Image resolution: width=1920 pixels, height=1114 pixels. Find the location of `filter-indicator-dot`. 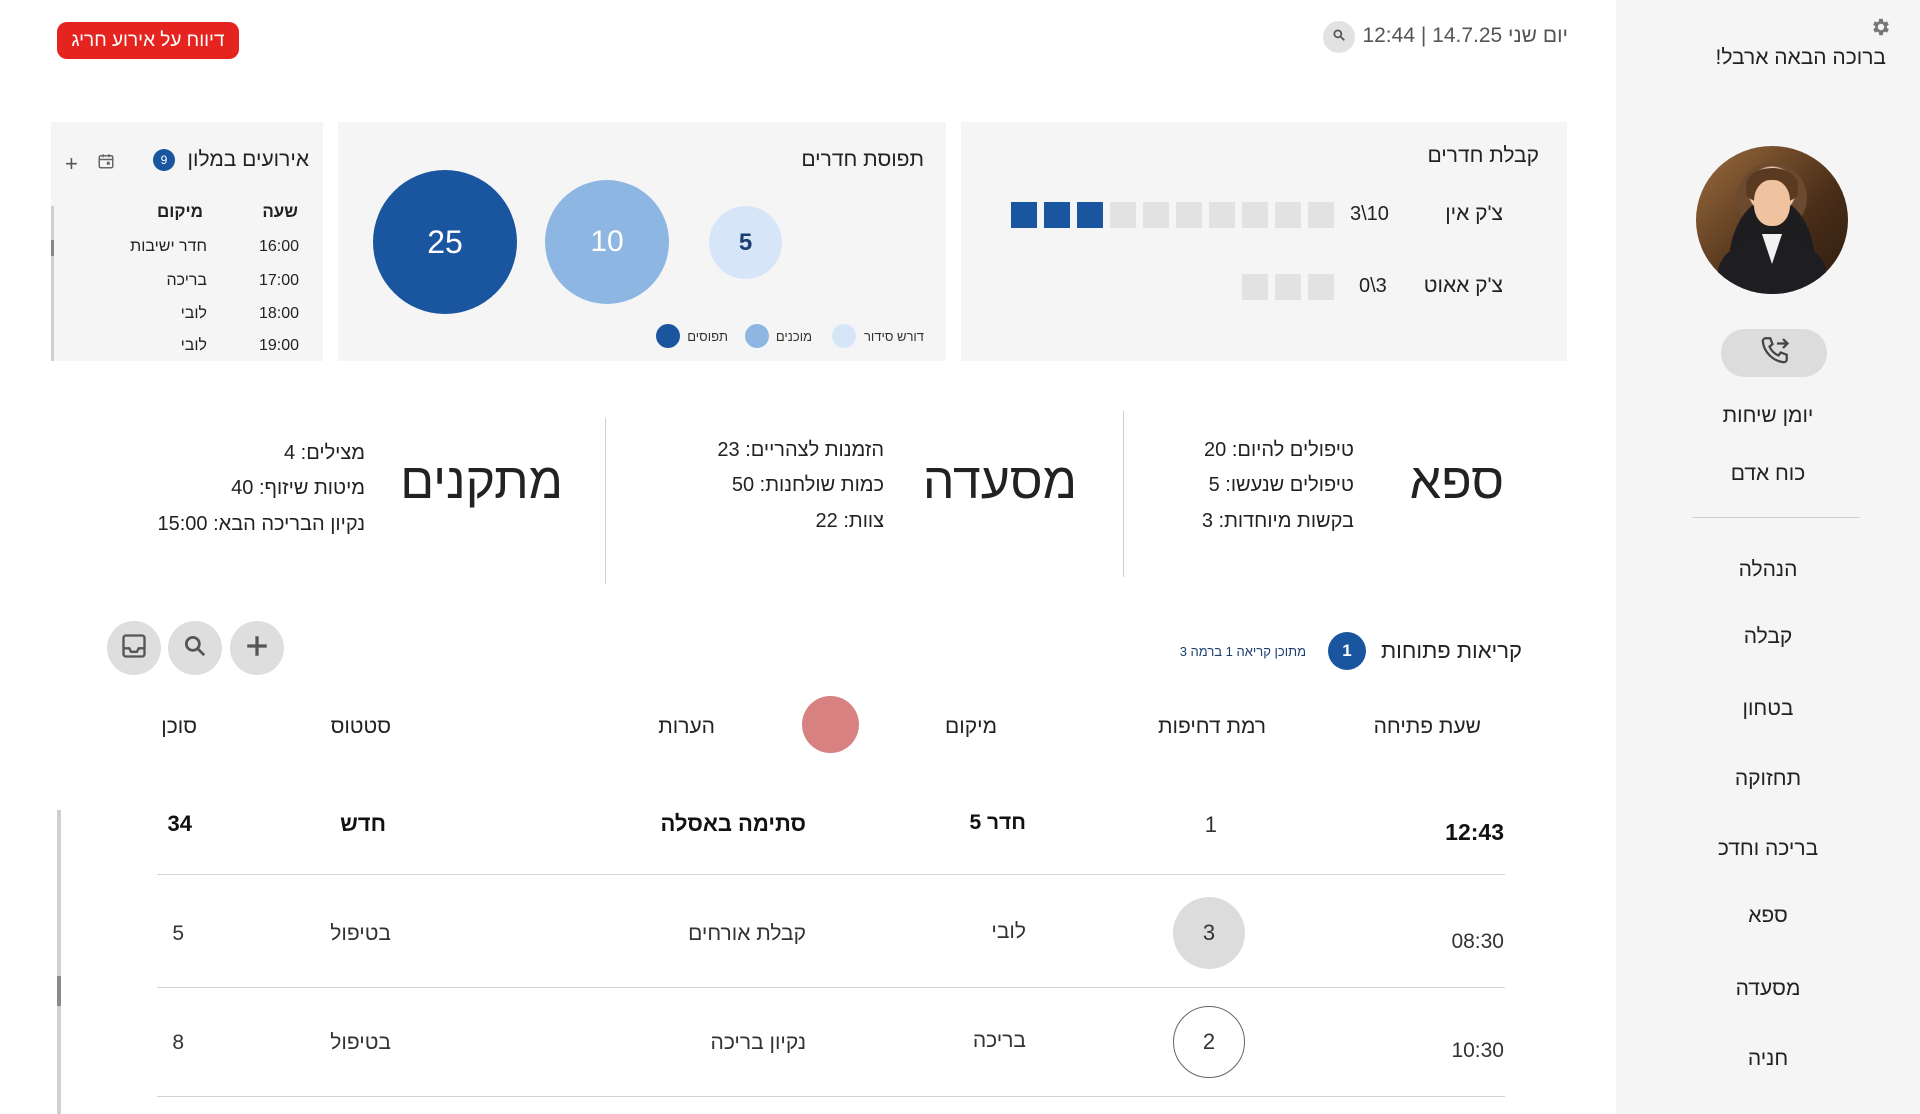

filter-indicator-dot is located at coordinates (830, 724).